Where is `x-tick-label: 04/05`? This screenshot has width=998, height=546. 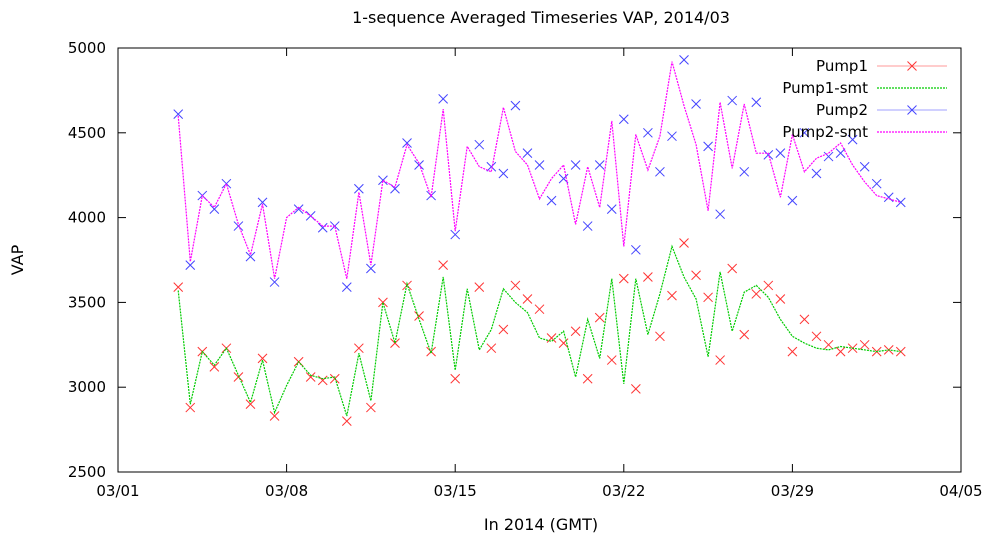 x-tick-label: 04/05 is located at coordinates (960, 491).